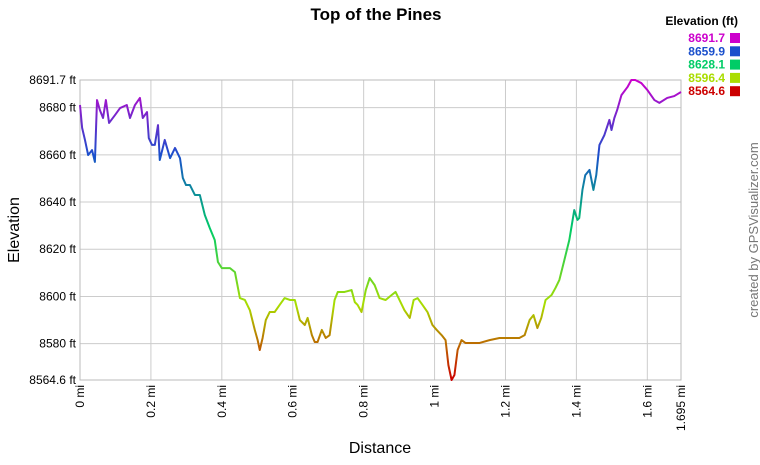 The image size is (760, 465). Describe the element at coordinates (647, 401) in the screenshot. I see `x-tick-label: 1.6 mi` at that location.